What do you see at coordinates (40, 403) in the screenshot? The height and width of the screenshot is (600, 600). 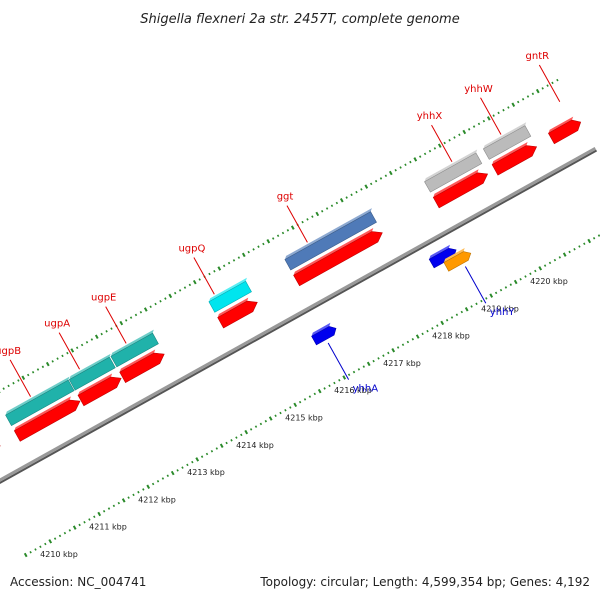 I see `gene-ugpB-cds` at bounding box center [40, 403].